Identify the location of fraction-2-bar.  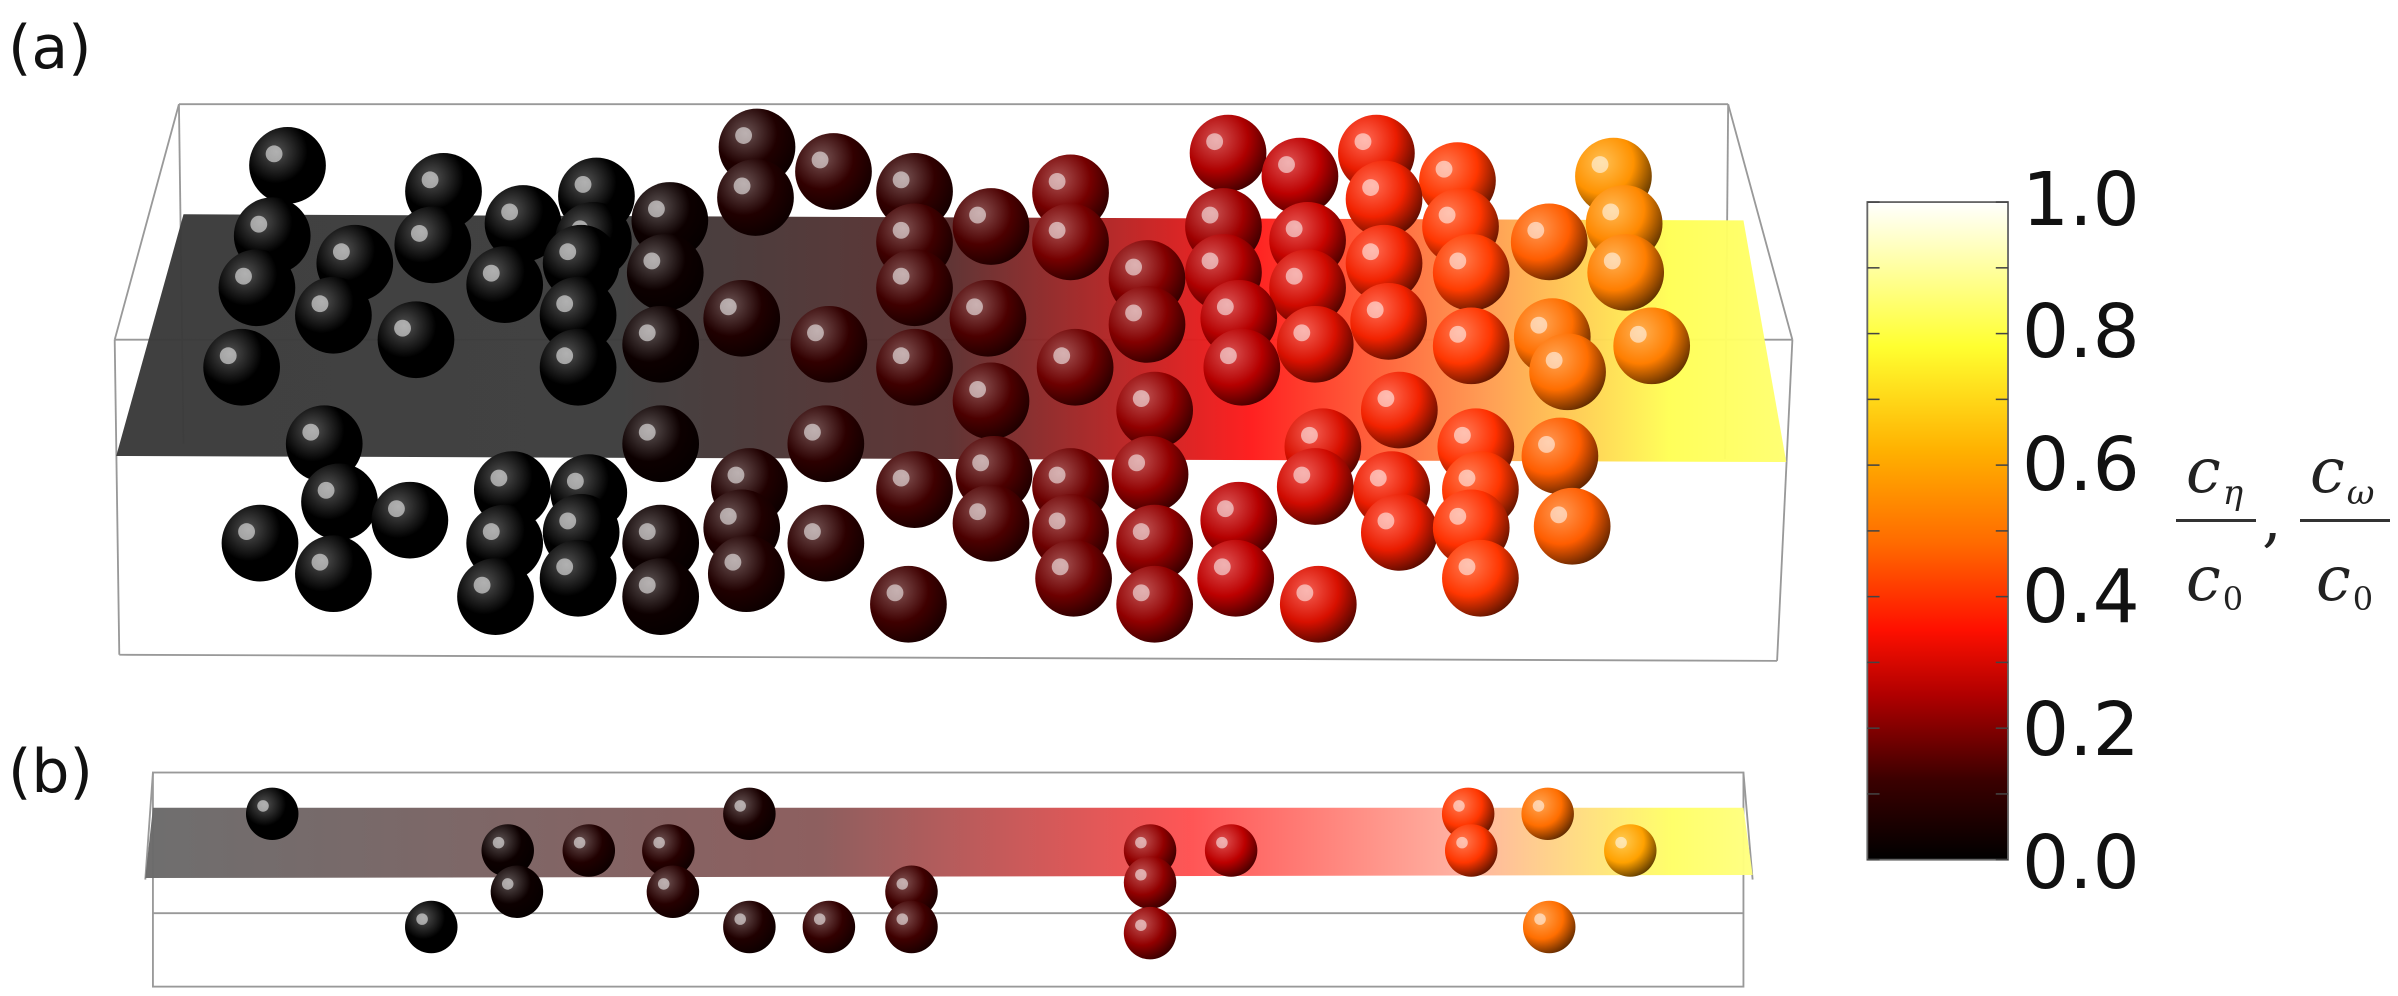
(2345, 520).